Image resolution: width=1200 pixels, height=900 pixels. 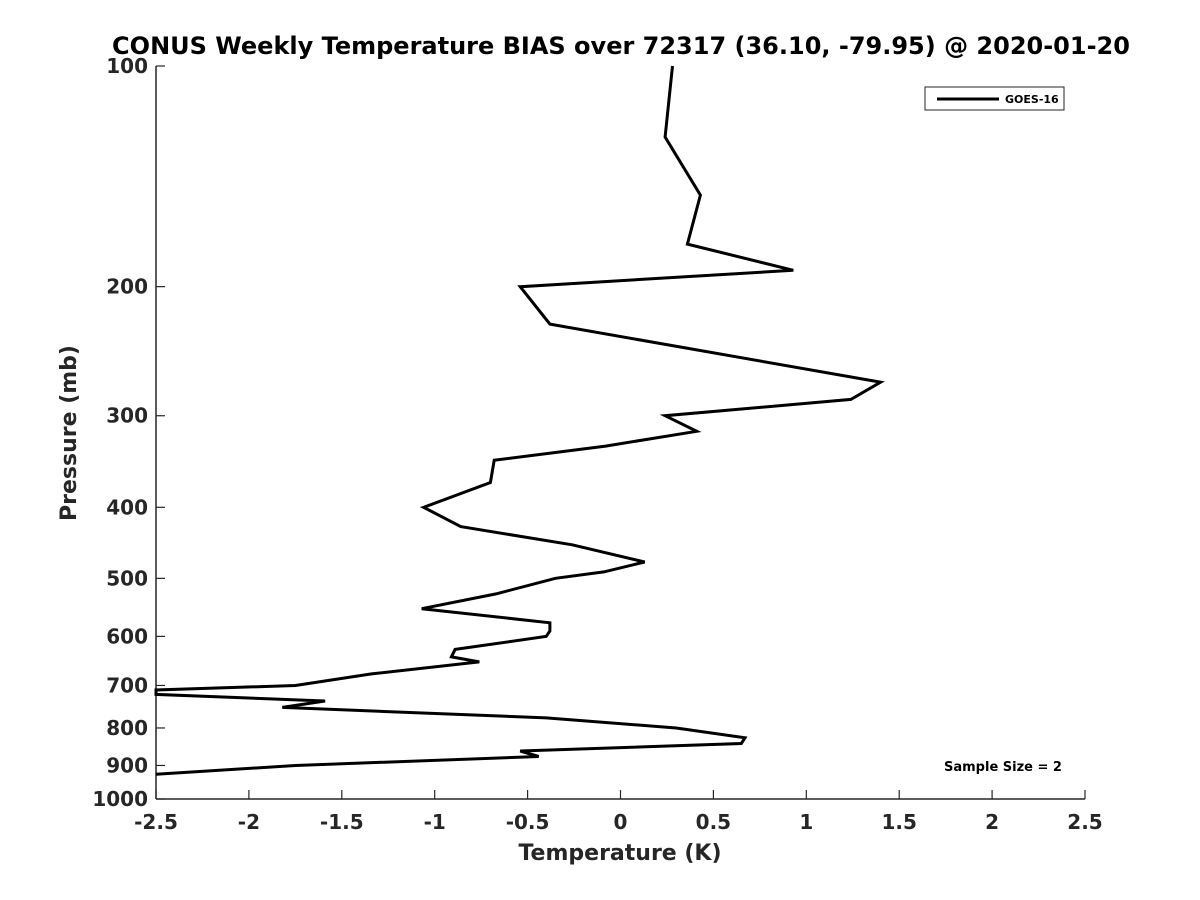 I want to click on y-axis-ticks: 100 200 300 400 500 600 700 800 900 1000, so click(x=128, y=432).